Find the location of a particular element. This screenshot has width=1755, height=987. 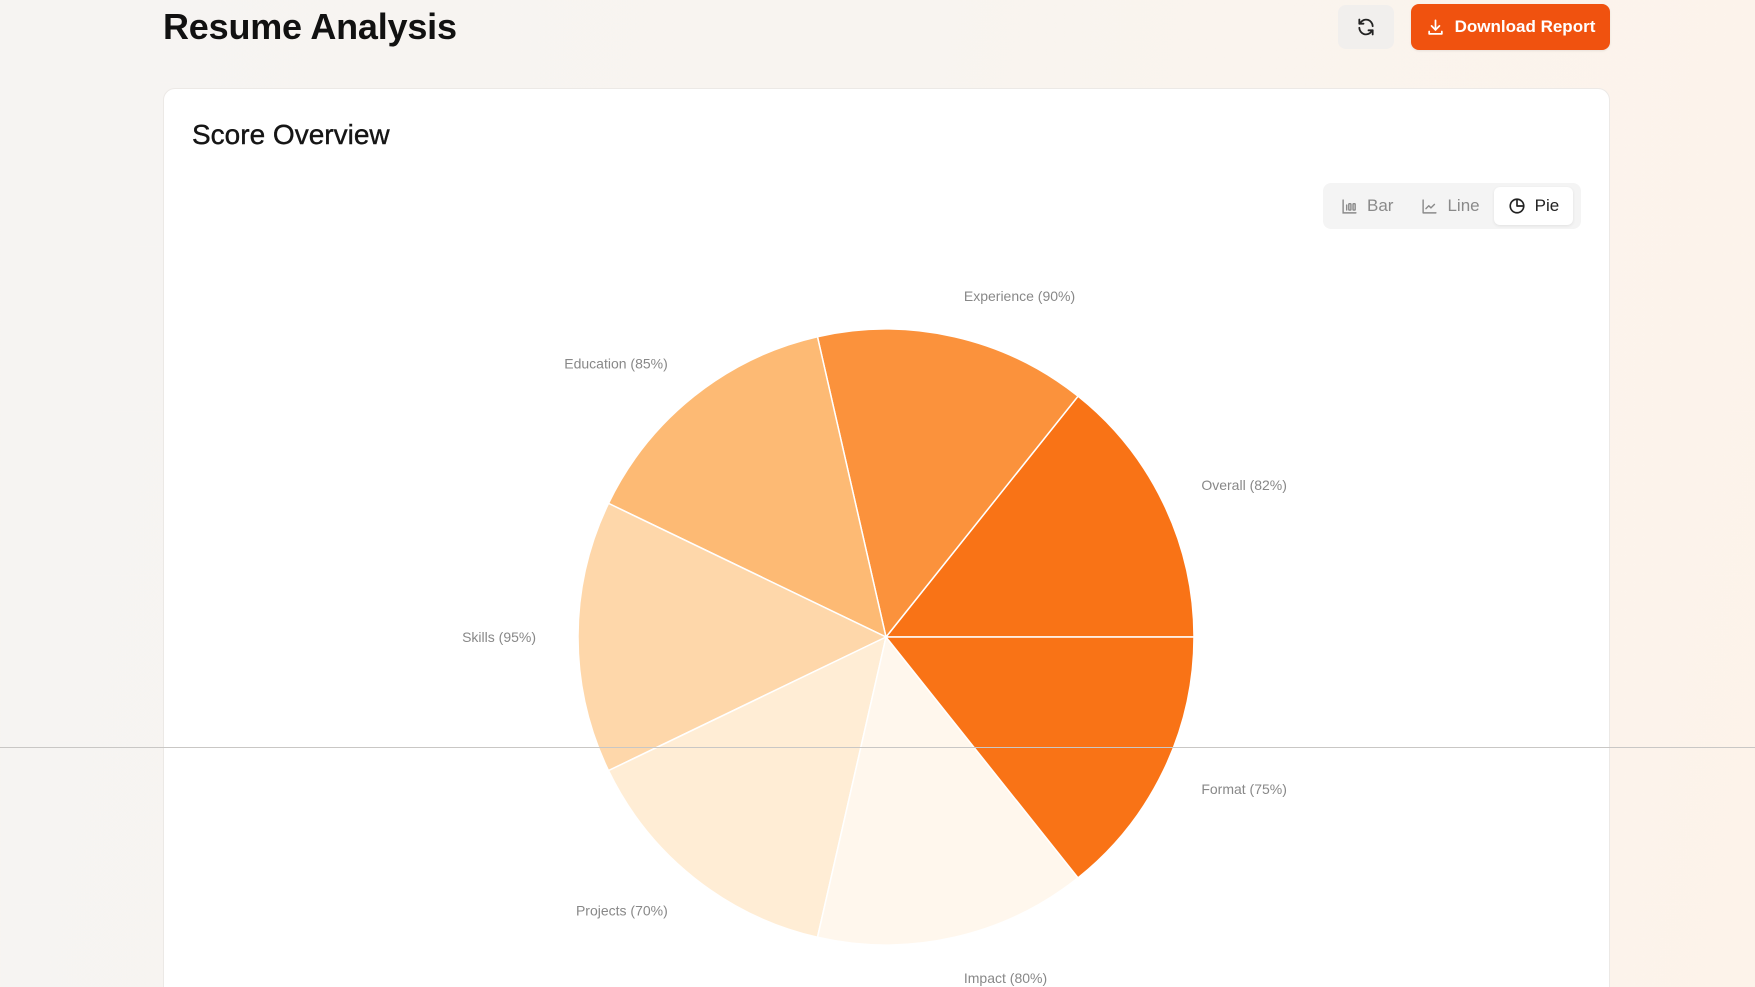

pie-label-impact: Impact (80%) is located at coordinates (1005, 978).